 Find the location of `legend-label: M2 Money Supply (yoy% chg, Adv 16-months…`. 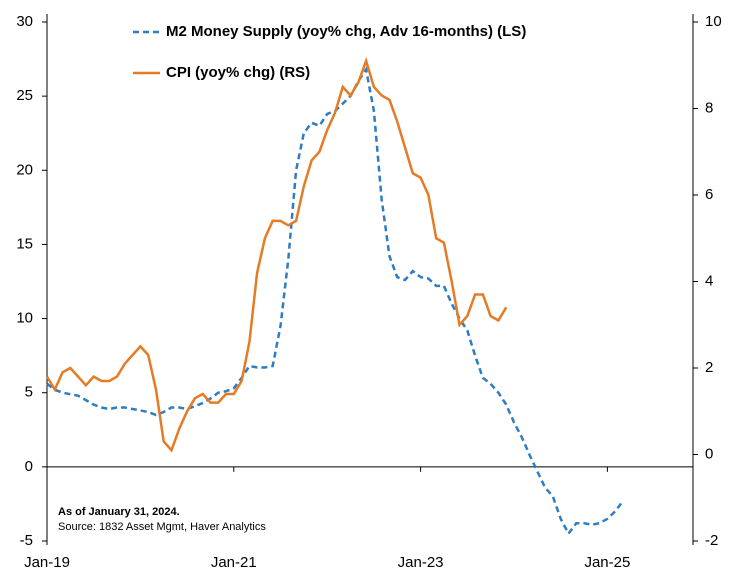

legend-label: M2 Money Supply (yoy% chg, Adv 16-months… is located at coordinates (346, 31).